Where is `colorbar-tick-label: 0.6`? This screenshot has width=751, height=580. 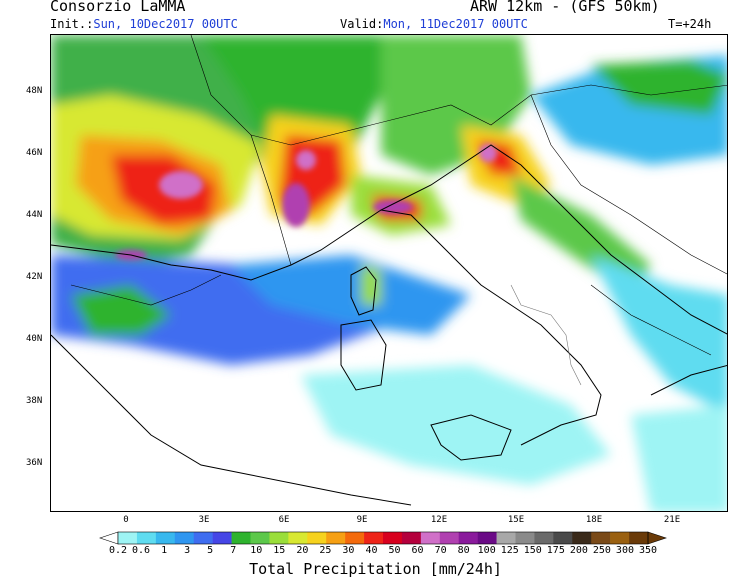
colorbar-tick-label: 0.6 is located at coordinates (141, 550).